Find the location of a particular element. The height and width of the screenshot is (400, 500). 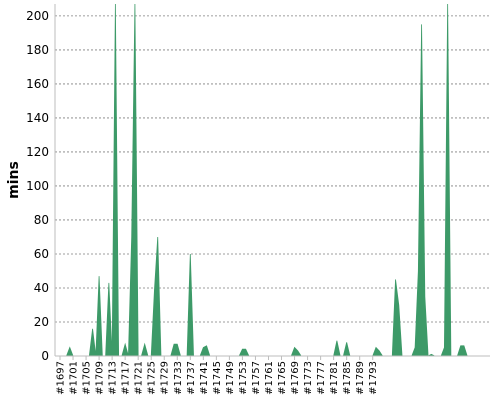

y-tick-label: 160 is located at coordinates (37, 84).